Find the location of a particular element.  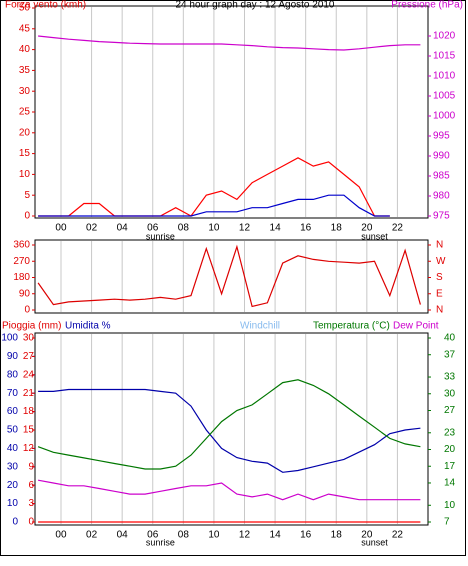

y2-tick-label: W is located at coordinates (441, 261).